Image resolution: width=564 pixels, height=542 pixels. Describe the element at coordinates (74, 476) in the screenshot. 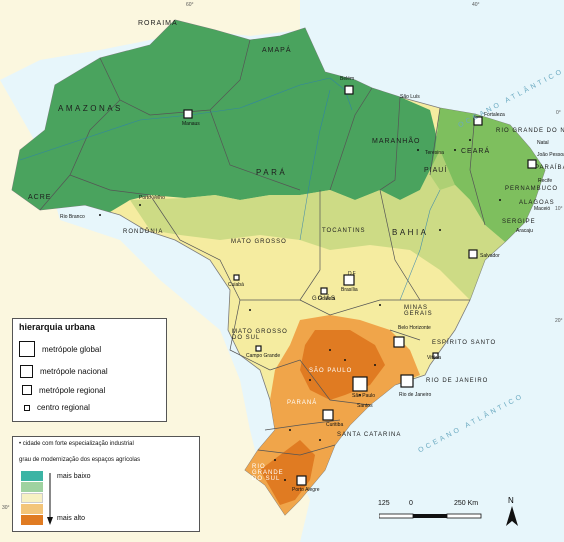

I see `legend-low: mais baixo` at that location.